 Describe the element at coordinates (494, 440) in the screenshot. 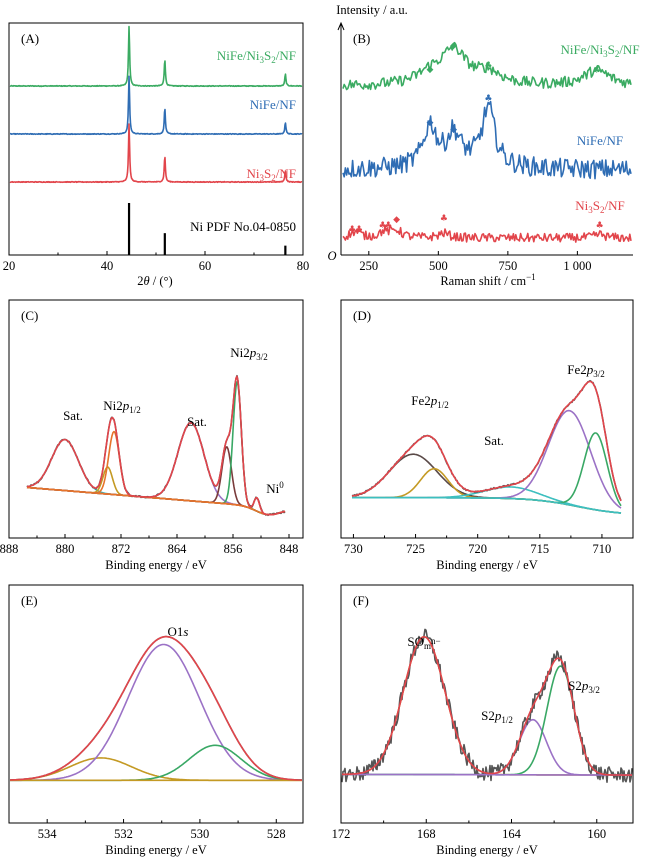

I see `panel-d-ann-sat: Sat.` at that location.